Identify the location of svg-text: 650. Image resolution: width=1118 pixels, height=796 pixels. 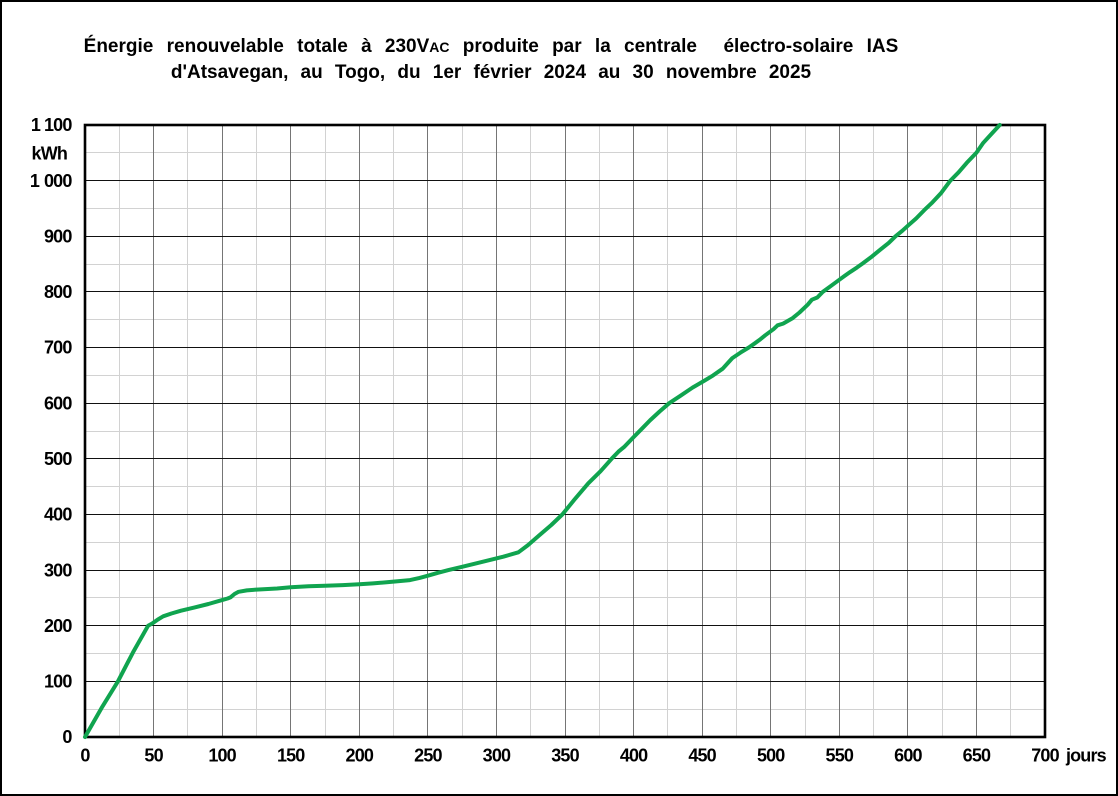
(977, 756).